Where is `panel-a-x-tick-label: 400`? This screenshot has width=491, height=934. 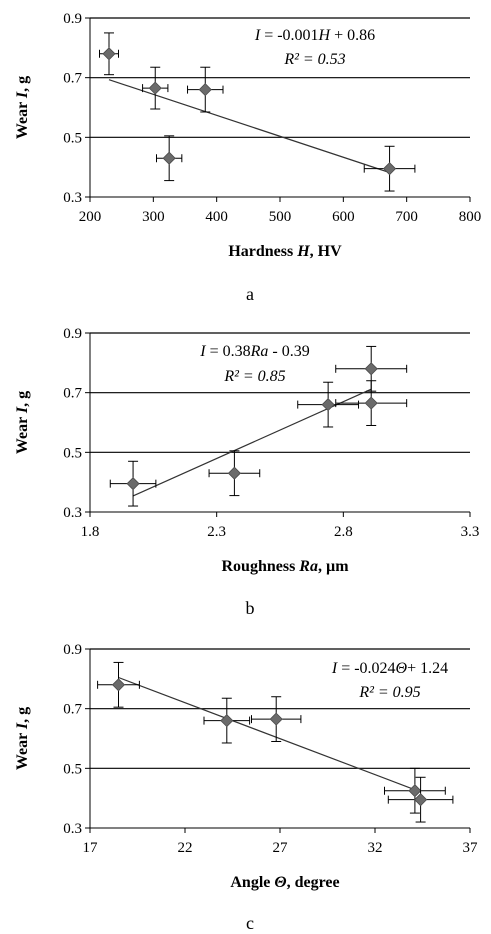
panel-a-x-tick-label: 400 is located at coordinates (216, 217).